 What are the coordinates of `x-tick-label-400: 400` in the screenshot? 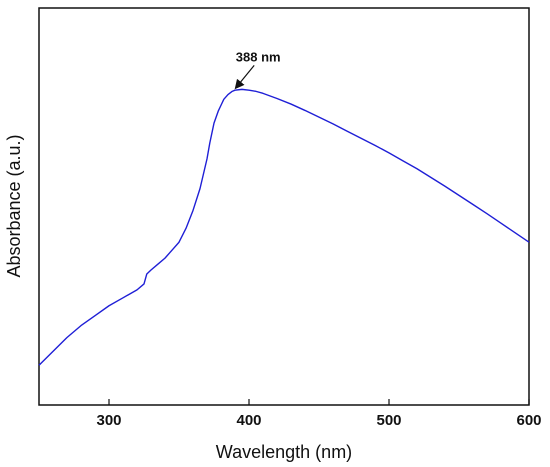 It's located at (248, 420).